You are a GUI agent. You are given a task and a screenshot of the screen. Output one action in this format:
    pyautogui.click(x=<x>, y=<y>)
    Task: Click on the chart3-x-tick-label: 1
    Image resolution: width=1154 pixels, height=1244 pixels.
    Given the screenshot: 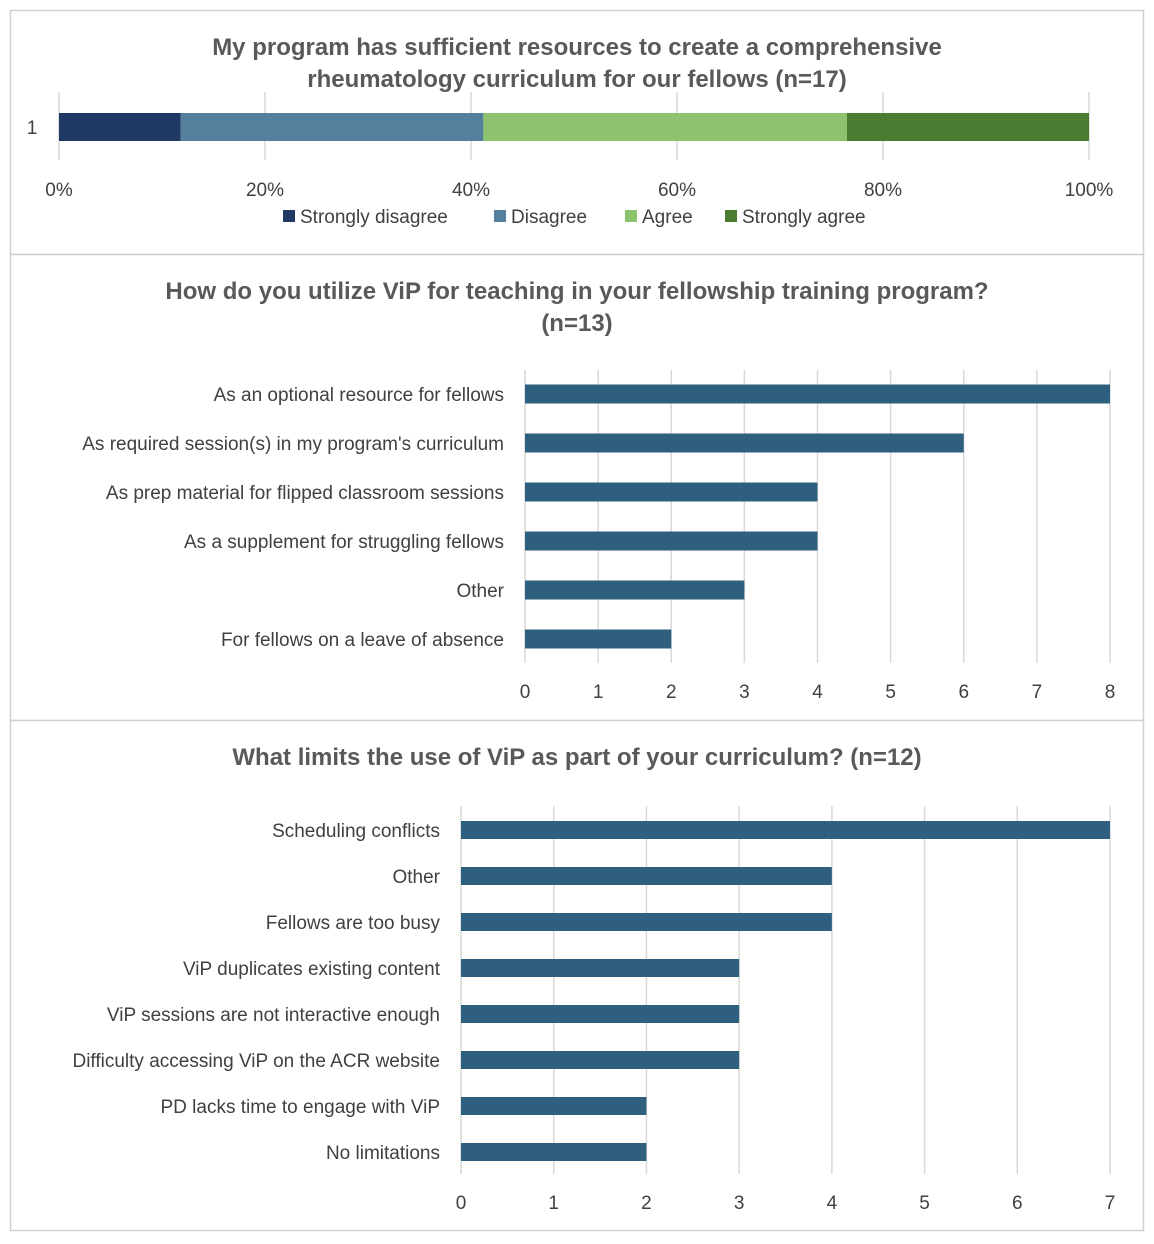 What is the action you would take?
    pyautogui.click(x=553, y=1203)
    